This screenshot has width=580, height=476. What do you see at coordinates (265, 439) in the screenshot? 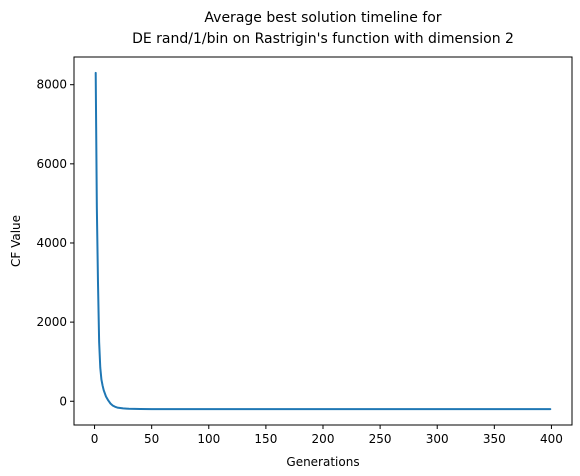
I see `x-tick-label: 150` at bounding box center [265, 439].